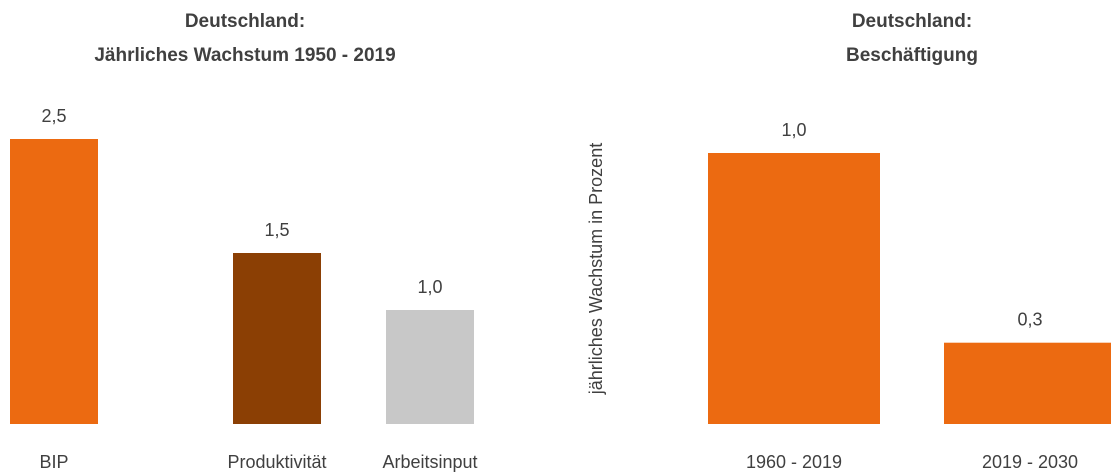 This screenshot has width=1111, height=472. Describe the element at coordinates (53, 116) in the screenshot. I see `data-label: 2,5` at that location.